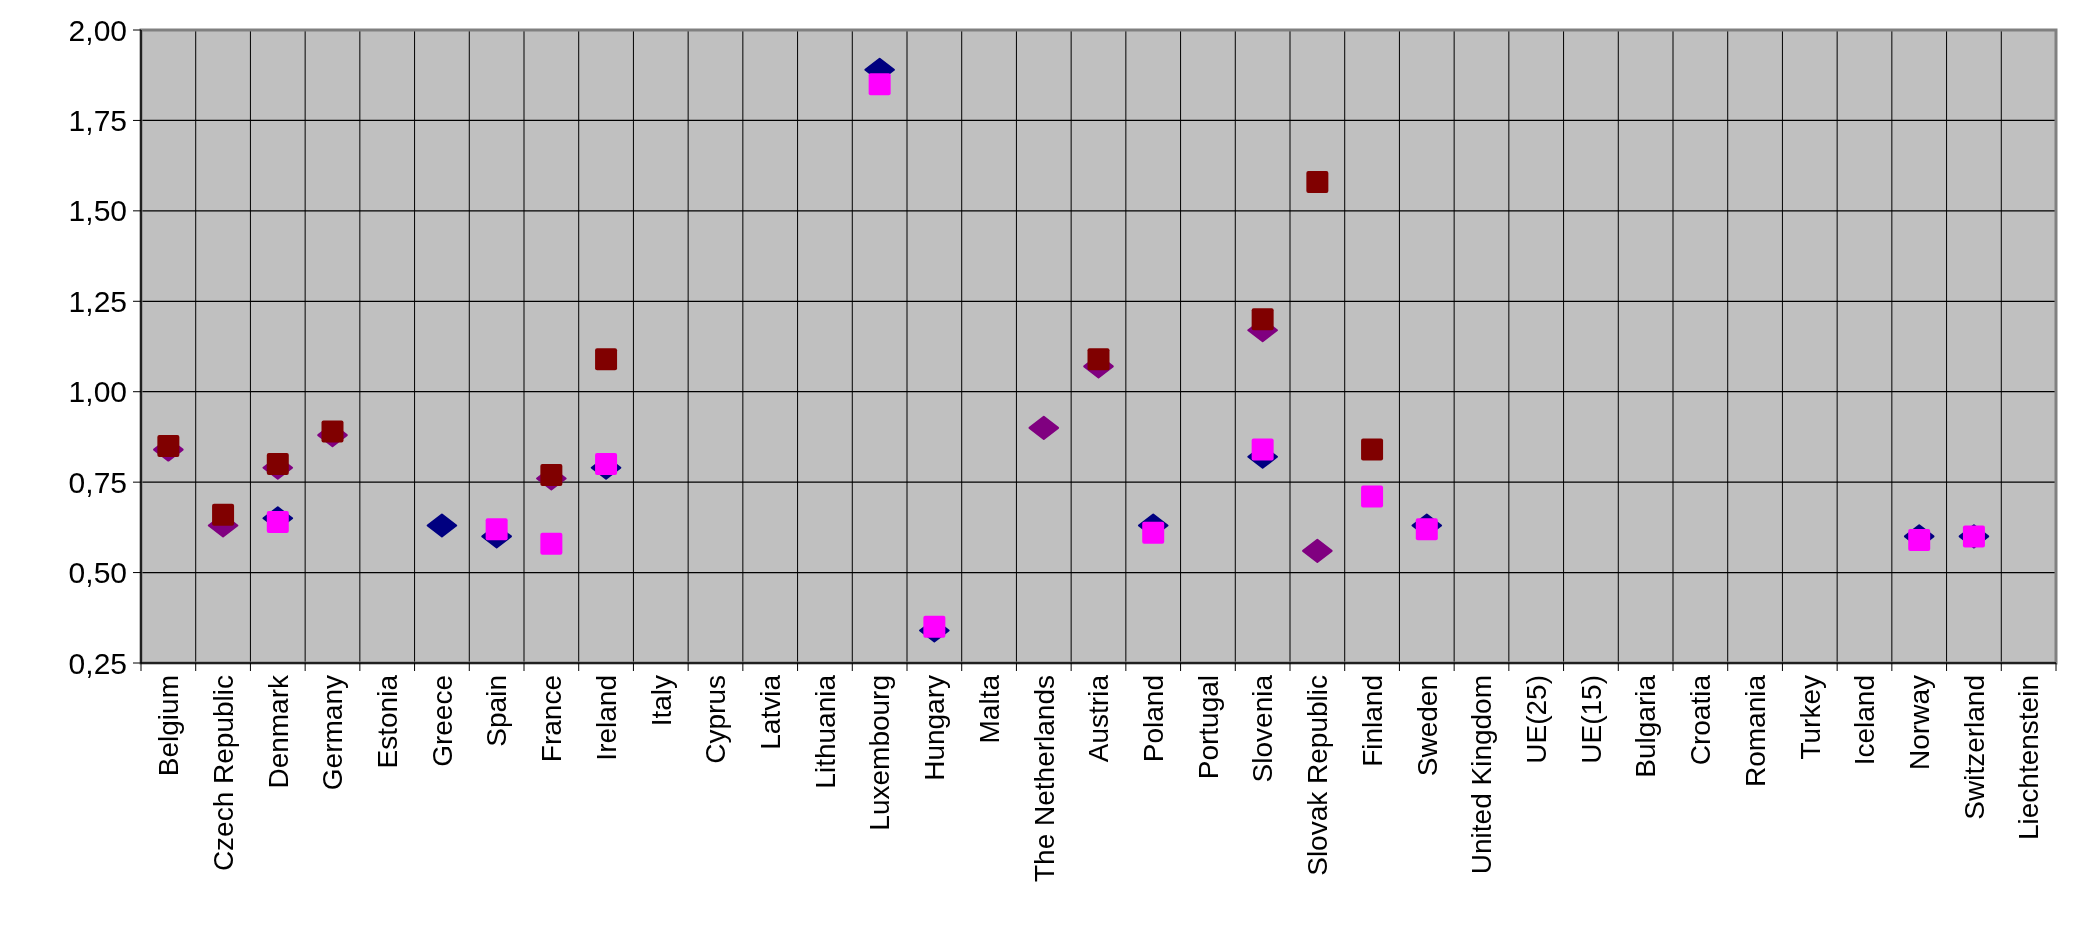 Image resolution: width=2081 pixels, height=934 pixels. What do you see at coordinates (1646, 726) in the screenshot?
I see `x-tick-label: Bulgaria` at bounding box center [1646, 726].